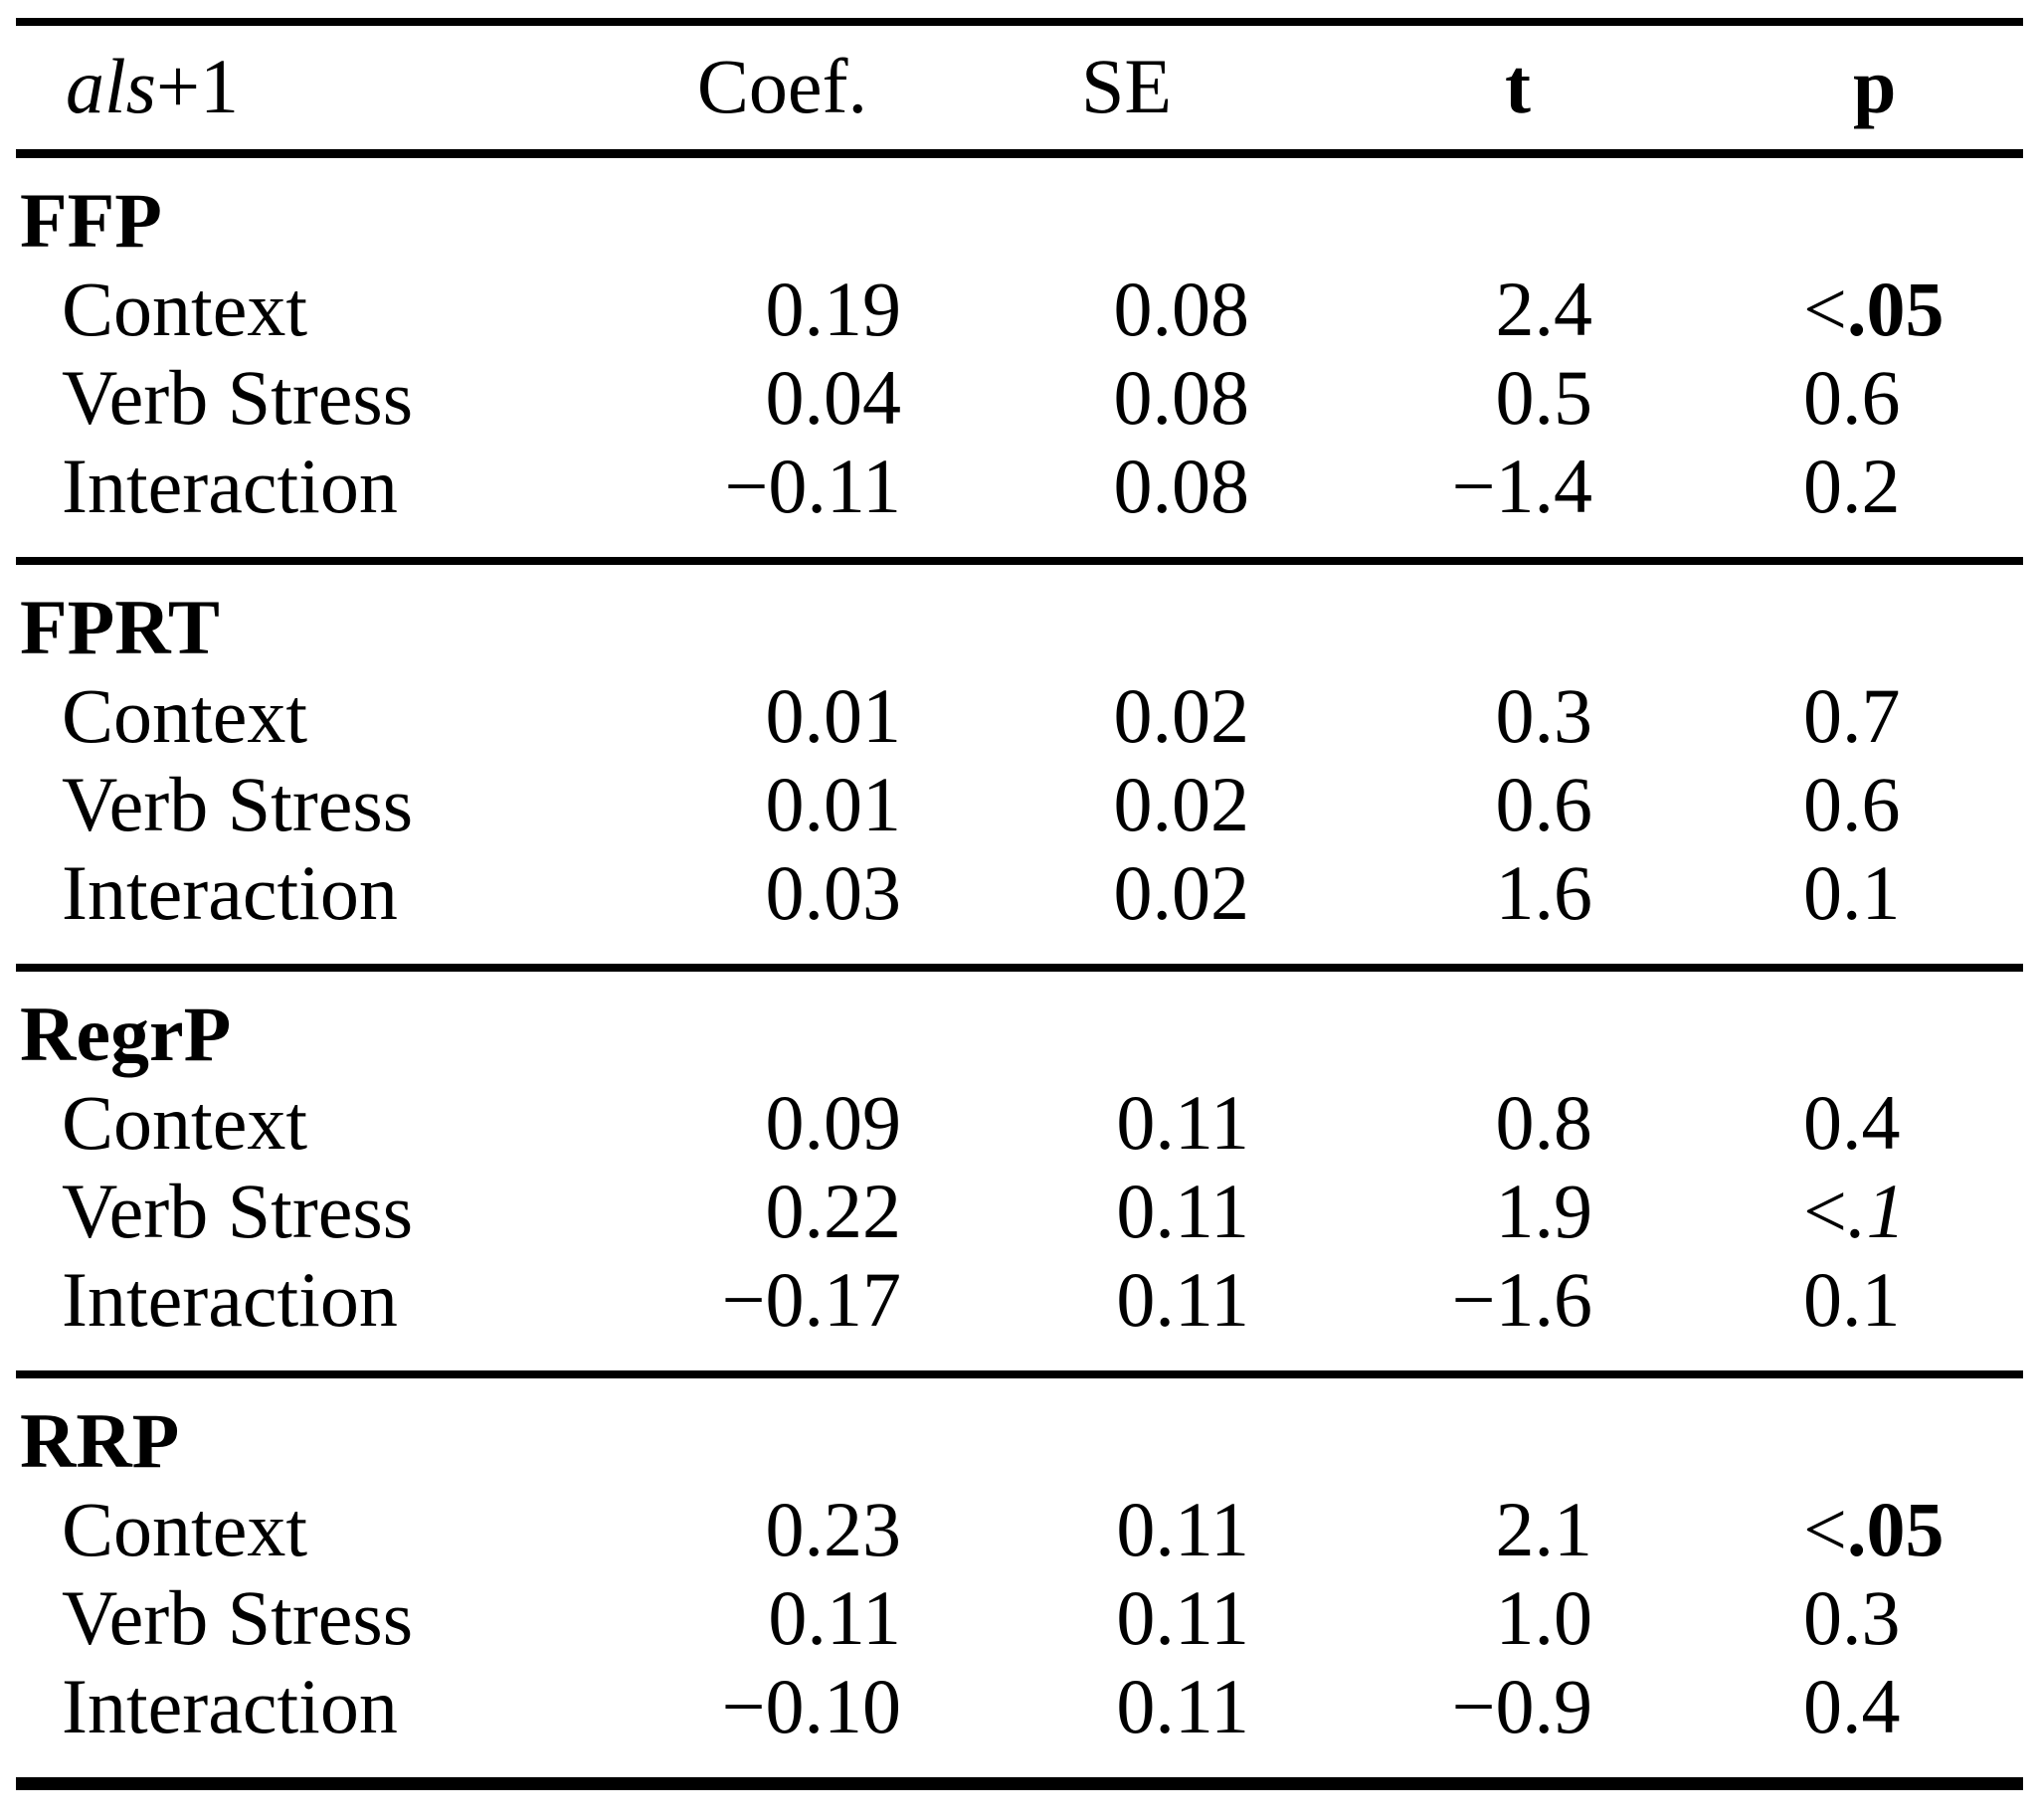  Describe the element at coordinates (1126, 86) in the screenshot. I see `header-se: SE` at that location.